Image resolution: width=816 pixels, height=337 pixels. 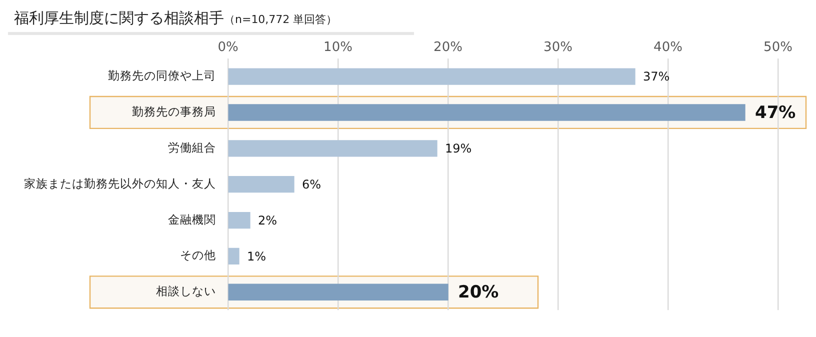 What do you see at coordinates (778, 48) in the screenshot?
I see `x-tick-label: 50%` at bounding box center [778, 48].